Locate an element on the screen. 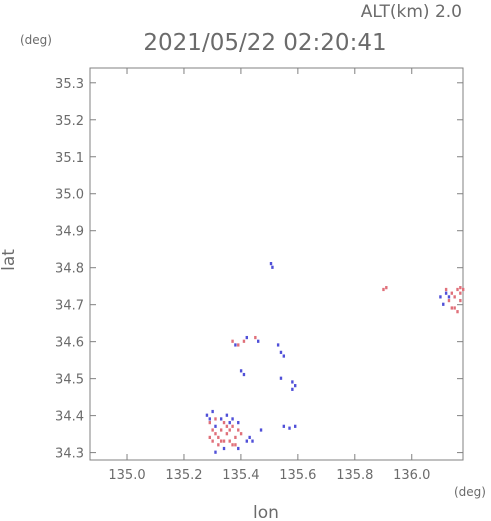 The image size is (491, 521). x-tick-label: 135.2 is located at coordinates (183, 475).